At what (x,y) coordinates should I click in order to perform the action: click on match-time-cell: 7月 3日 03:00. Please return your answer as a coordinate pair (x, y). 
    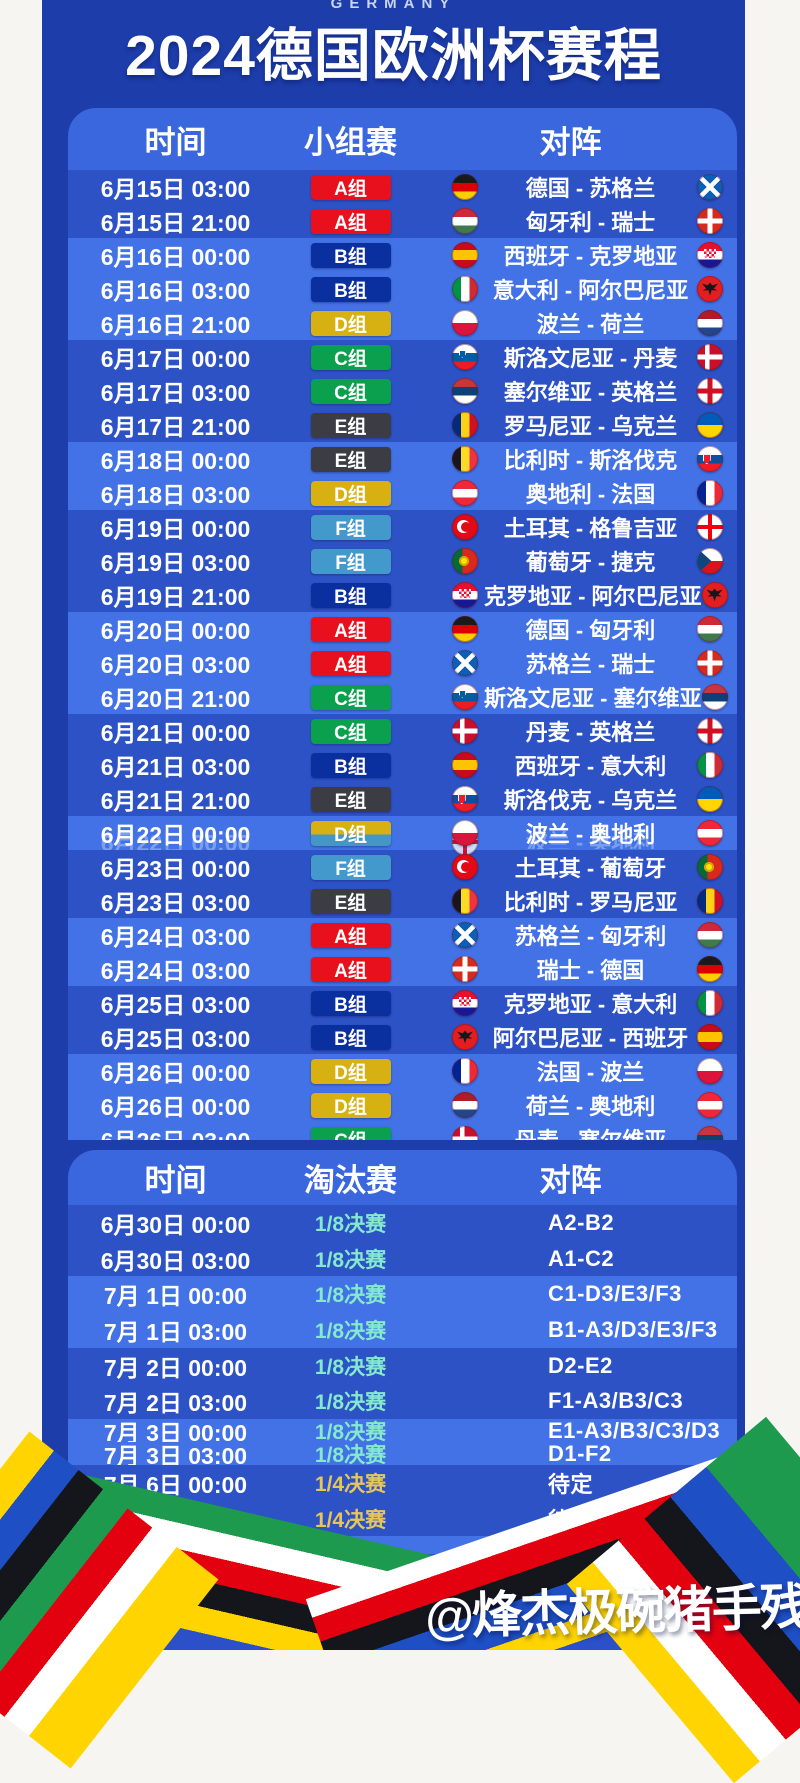
    Looking at the image, I should click on (175, 1454).